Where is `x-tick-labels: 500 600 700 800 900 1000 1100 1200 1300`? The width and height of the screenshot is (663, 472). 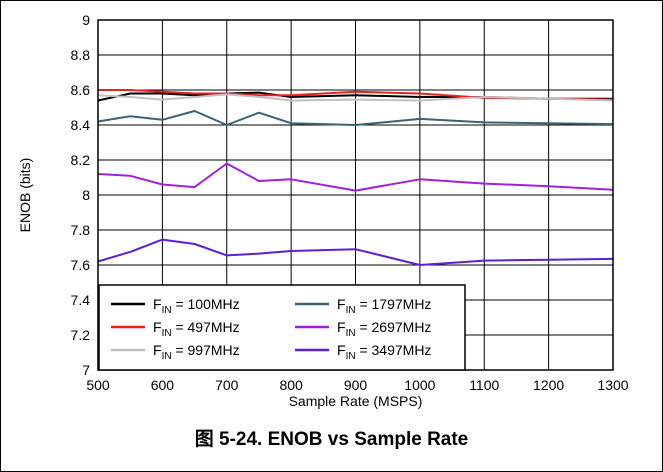
x-tick-labels: 500 600 700 800 900 1000 1100 1200 1300 is located at coordinates (357, 385).